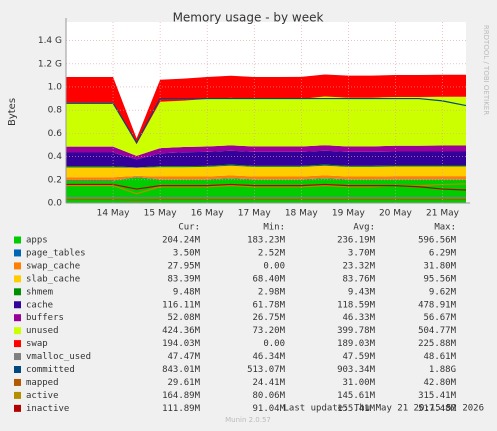 The height and width of the screenshot is (431, 497). What do you see at coordinates (356, 331) in the screenshot?
I see `legend-stat: 399.78M` at bounding box center [356, 331].